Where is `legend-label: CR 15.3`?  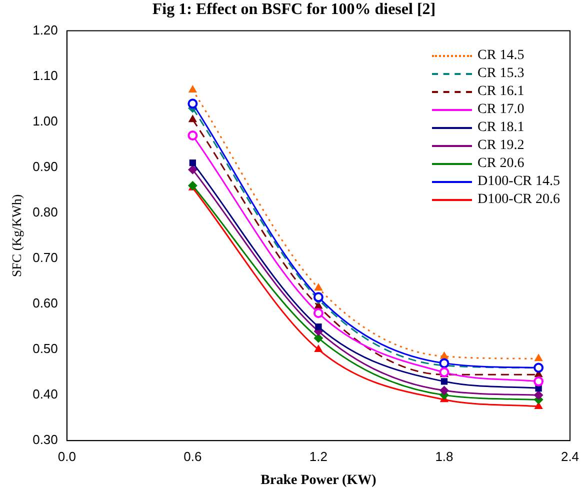
legend-label: CR 15.3 is located at coordinates (501, 74).